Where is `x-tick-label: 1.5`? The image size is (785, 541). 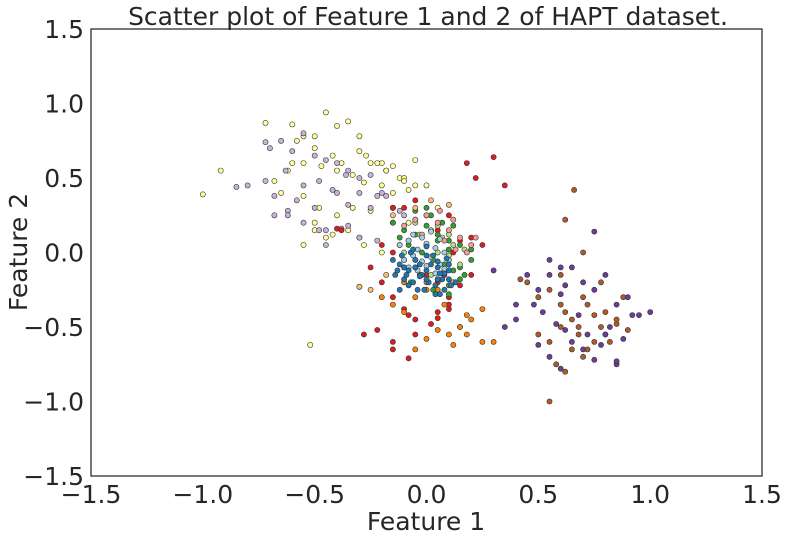
x-tick-label: 1.5 is located at coordinates (762, 494).